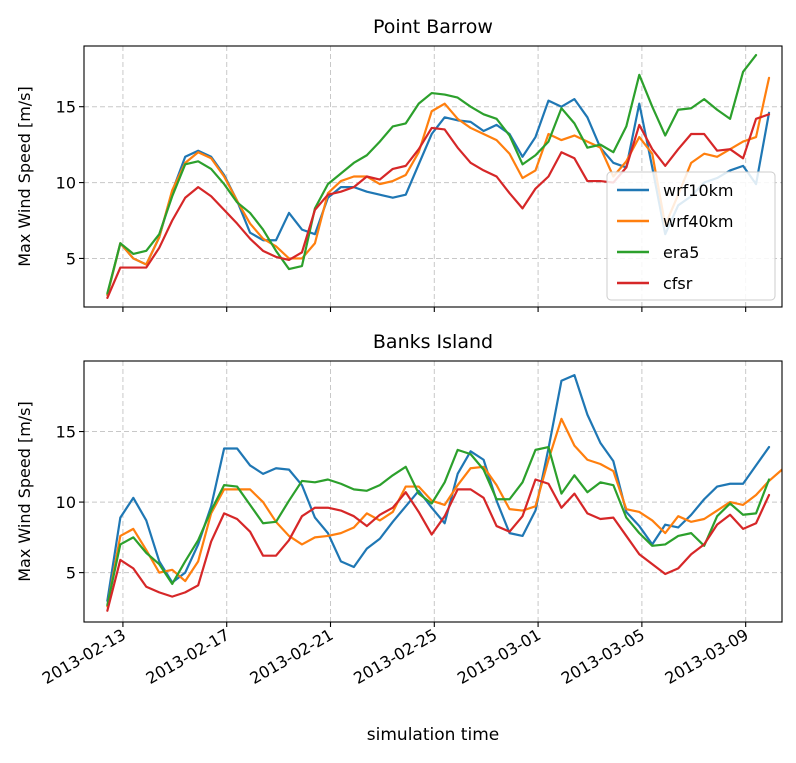 This screenshot has height=763, width=796. I want to click on legend-box, so click(691, 236).